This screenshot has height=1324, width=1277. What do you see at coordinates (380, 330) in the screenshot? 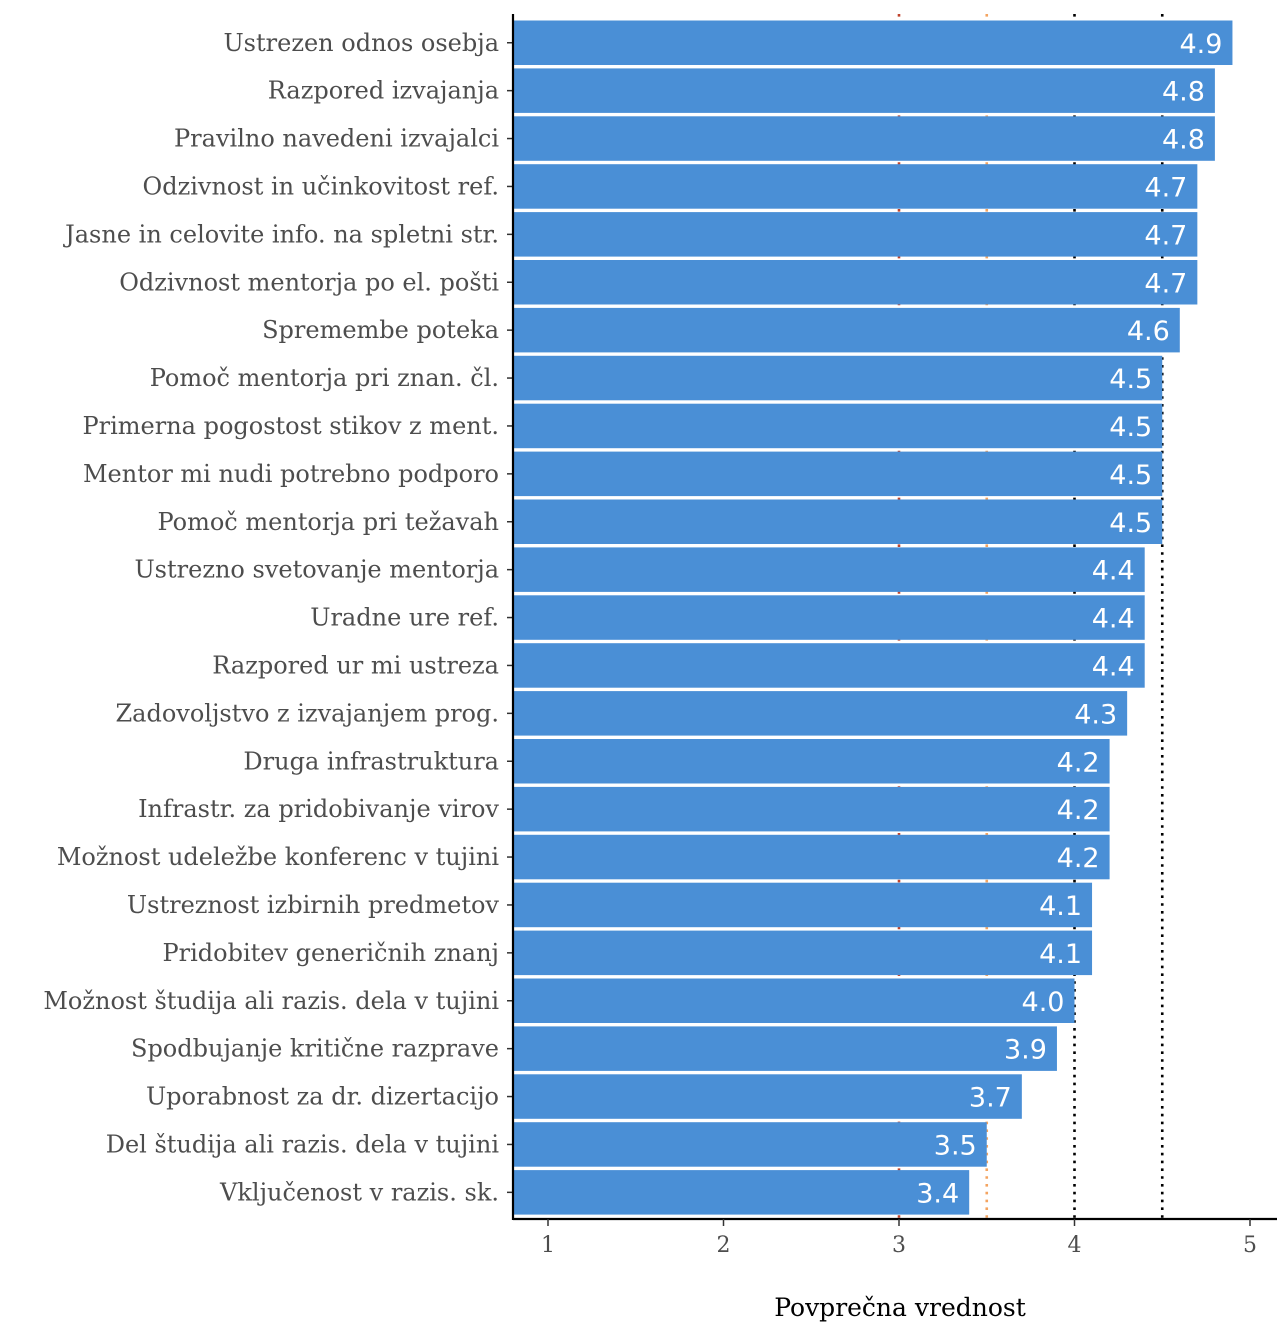
I see `category-label: Spremembe poteka` at bounding box center [380, 330].